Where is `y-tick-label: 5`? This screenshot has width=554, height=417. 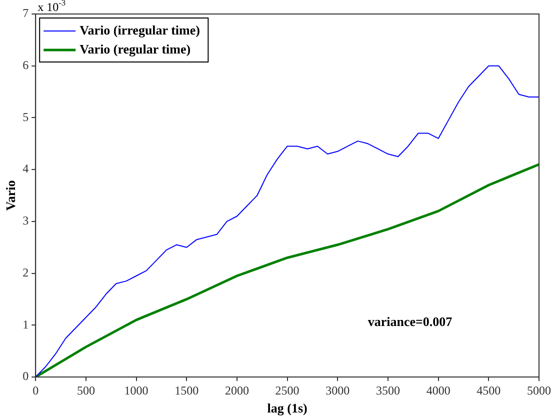
y-tick-label: 5 is located at coordinates (25, 117).